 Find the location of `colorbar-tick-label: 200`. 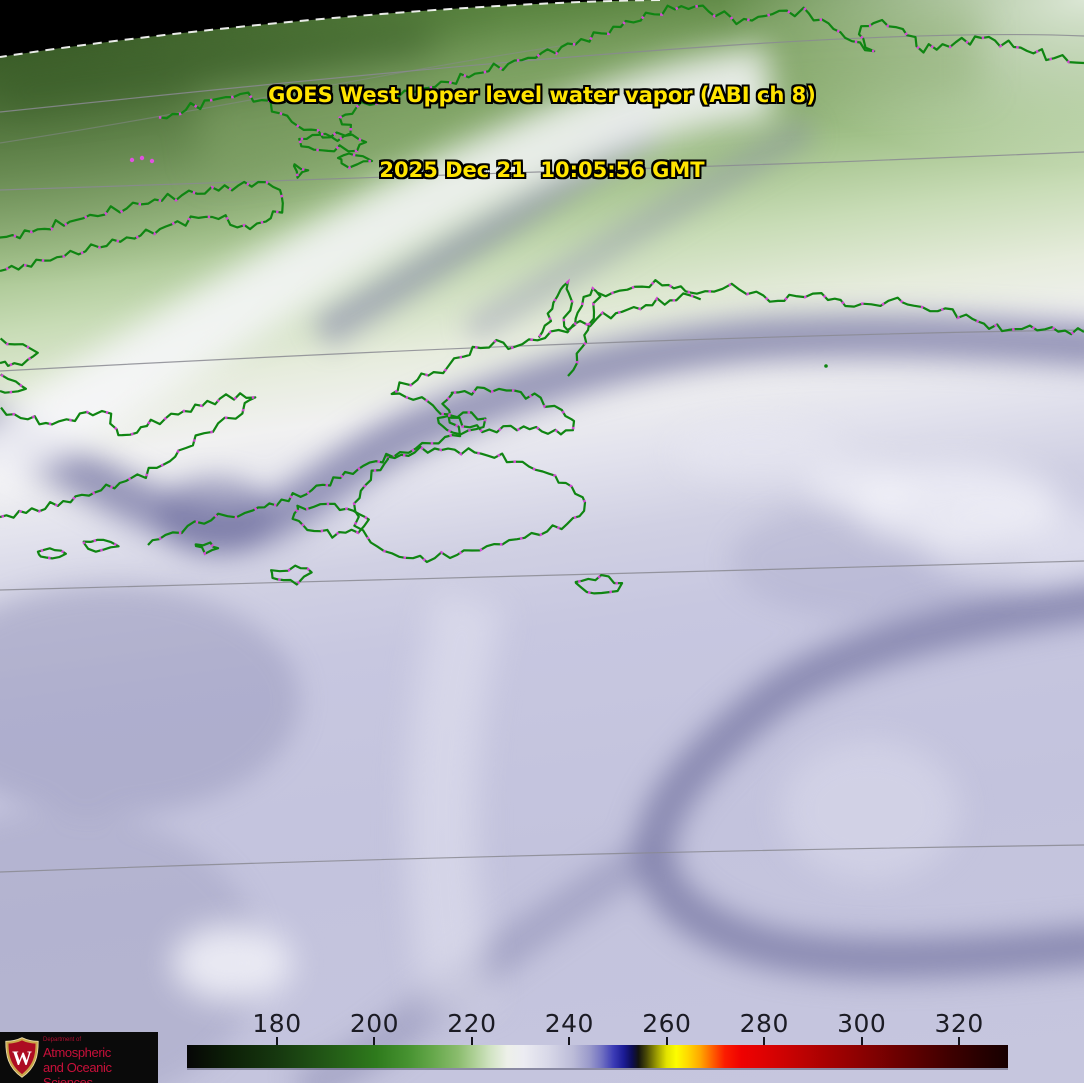

colorbar-tick-label: 200 is located at coordinates (374, 1023).